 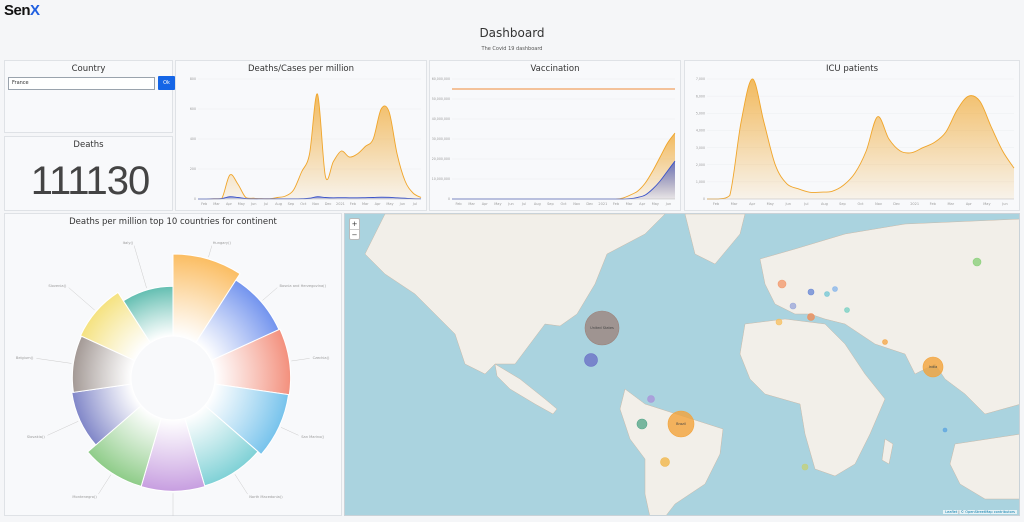 I want to click on bubble-label: United States, so click(x=602, y=328).